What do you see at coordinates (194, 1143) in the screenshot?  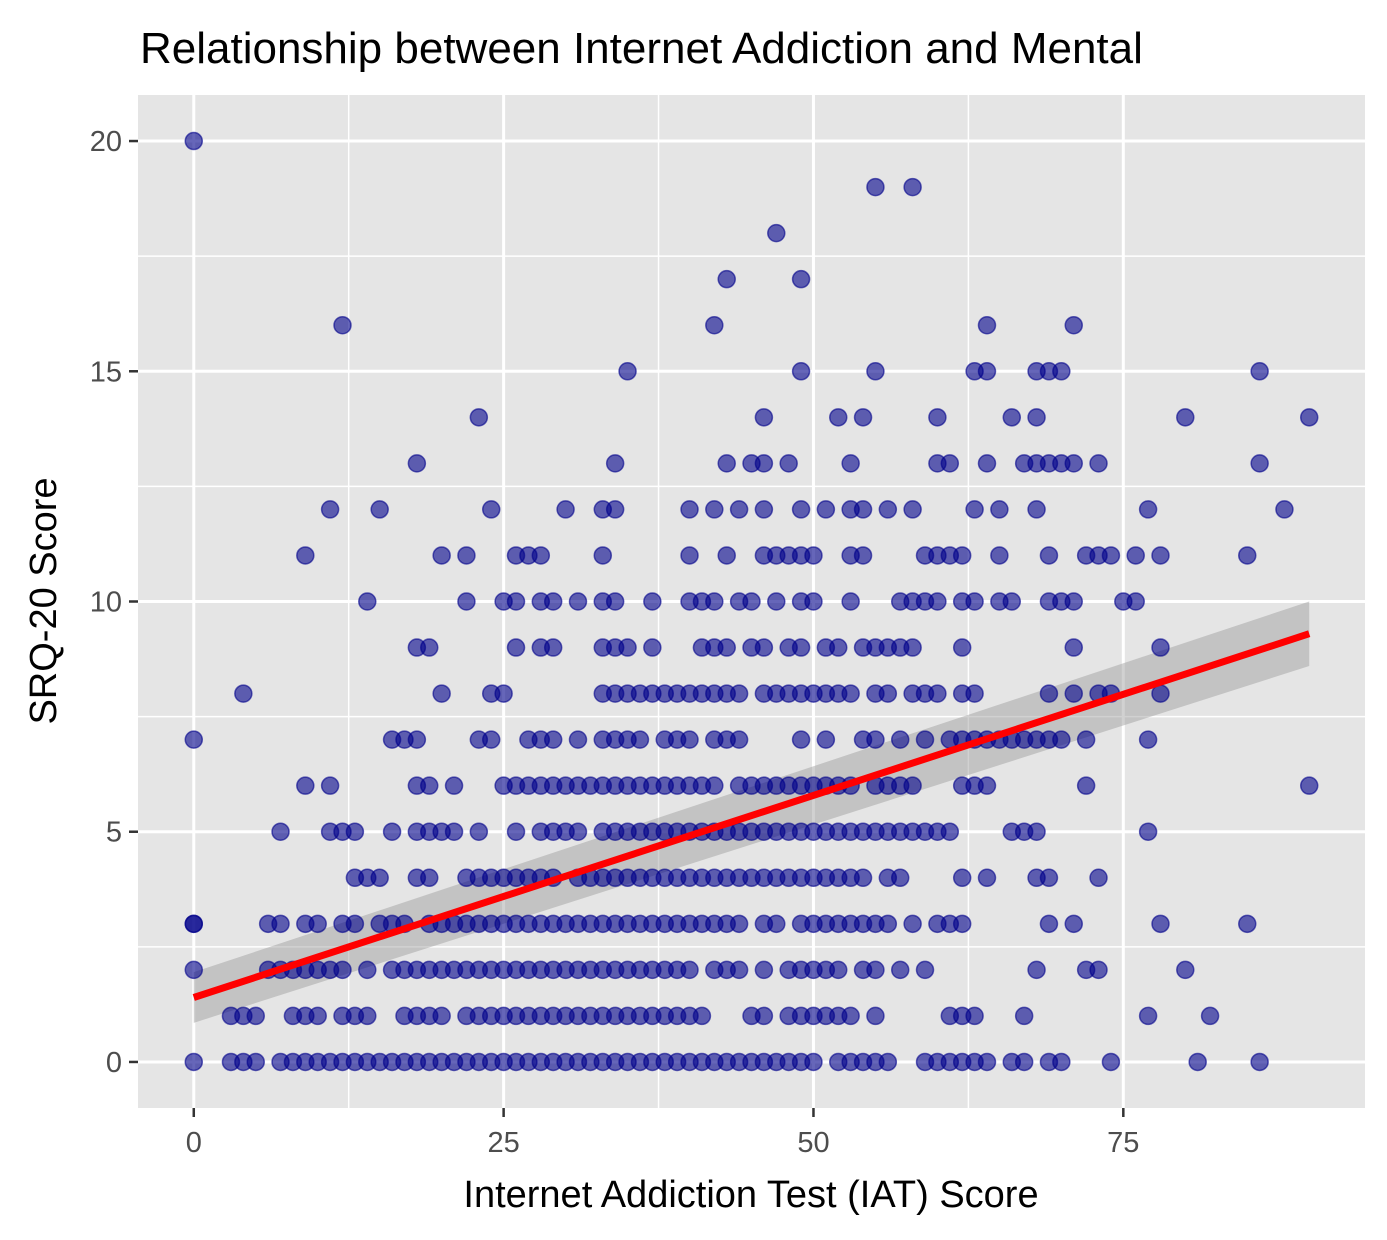 I see `x-tick-label: 0` at bounding box center [194, 1143].